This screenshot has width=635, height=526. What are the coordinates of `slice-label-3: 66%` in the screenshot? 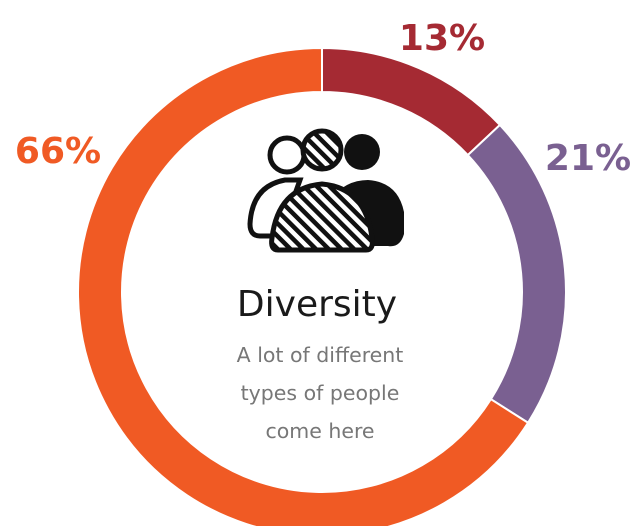 It's located at (58, 151).